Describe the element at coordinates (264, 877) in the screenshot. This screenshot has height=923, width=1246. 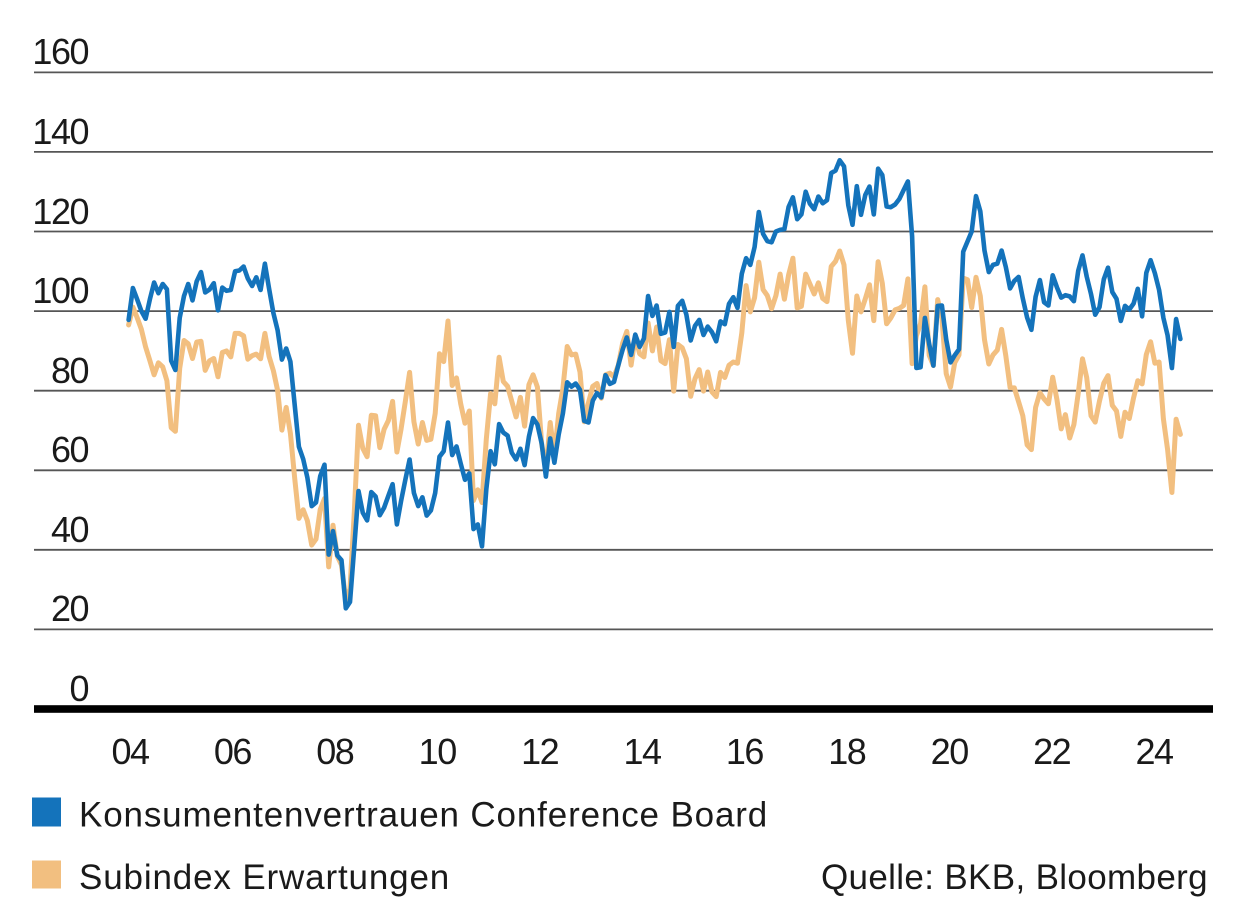
I see `svg-text: Subindex Erwartungen` at that location.